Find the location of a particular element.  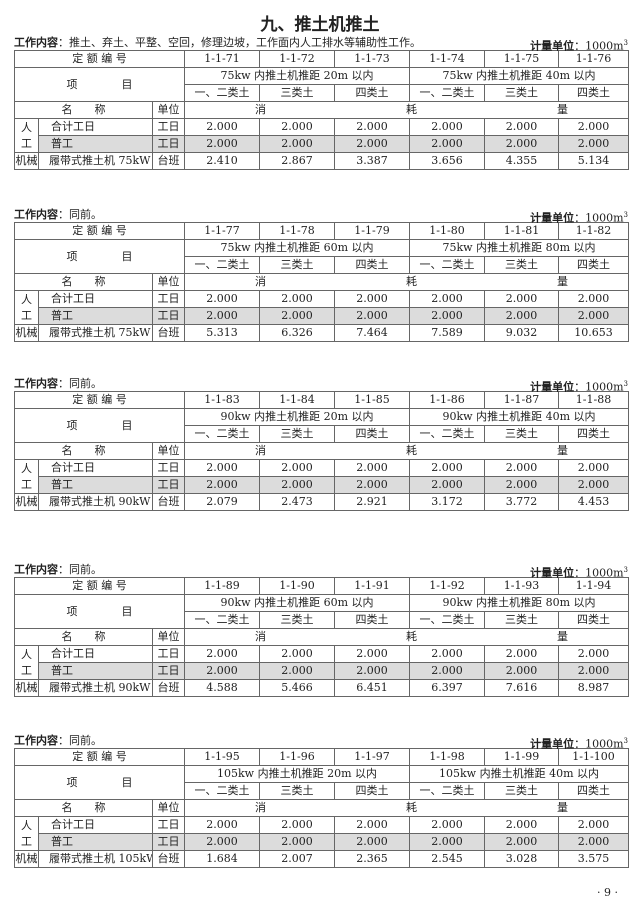

soil-type: 三类土 is located at coordinates (297, 93).